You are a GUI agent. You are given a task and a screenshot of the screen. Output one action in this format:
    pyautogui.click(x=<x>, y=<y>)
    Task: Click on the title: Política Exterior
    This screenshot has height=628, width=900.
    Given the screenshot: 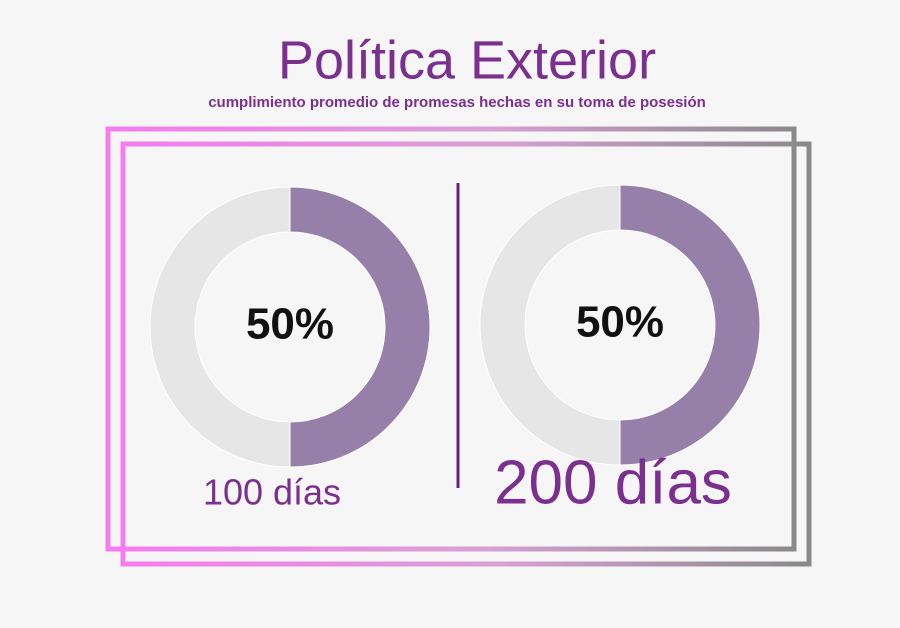 What is the action you would take?
    pyautogui.click(x=467, y=60)
    